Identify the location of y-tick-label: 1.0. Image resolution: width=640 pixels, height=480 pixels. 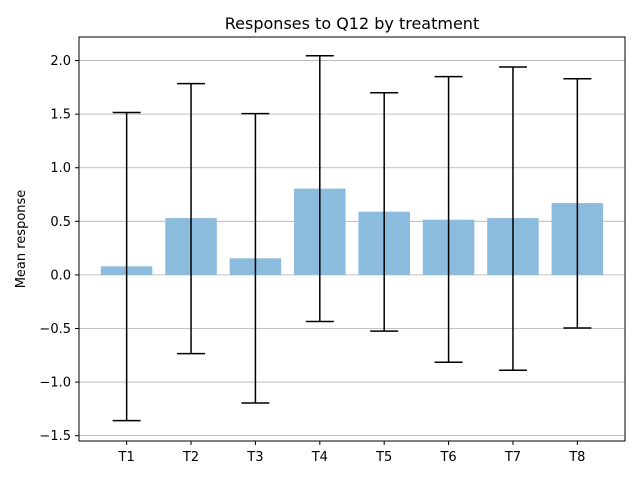
(60, 168).